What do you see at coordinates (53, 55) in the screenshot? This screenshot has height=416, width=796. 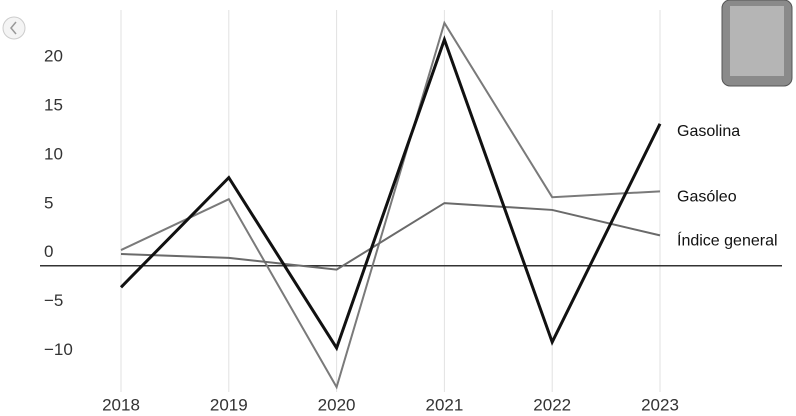 I see `y-tick-label: 20` at bounding box center [53, 55].